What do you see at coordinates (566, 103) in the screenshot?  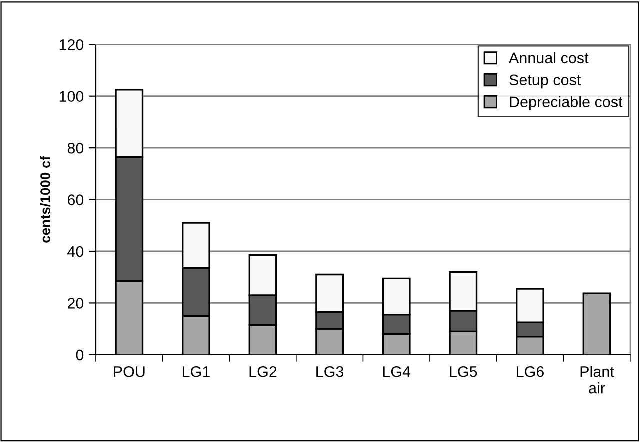 I see `legend-label: Depreciable cost` at bounding box center [566, 103].